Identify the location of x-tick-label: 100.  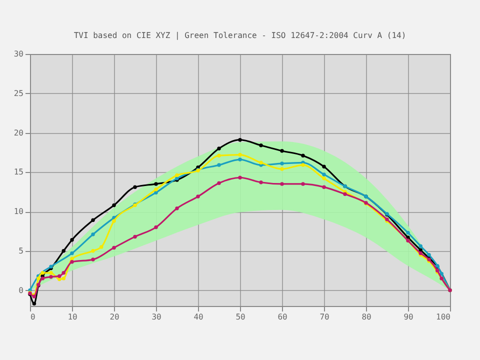
(443, 317).